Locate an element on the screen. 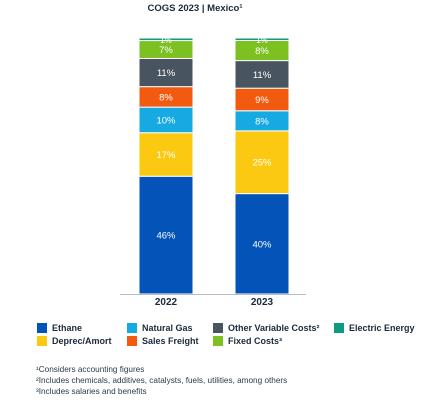  chart-title: COGS 2023 | Mexico¹ is located at coordinates (195, 8).